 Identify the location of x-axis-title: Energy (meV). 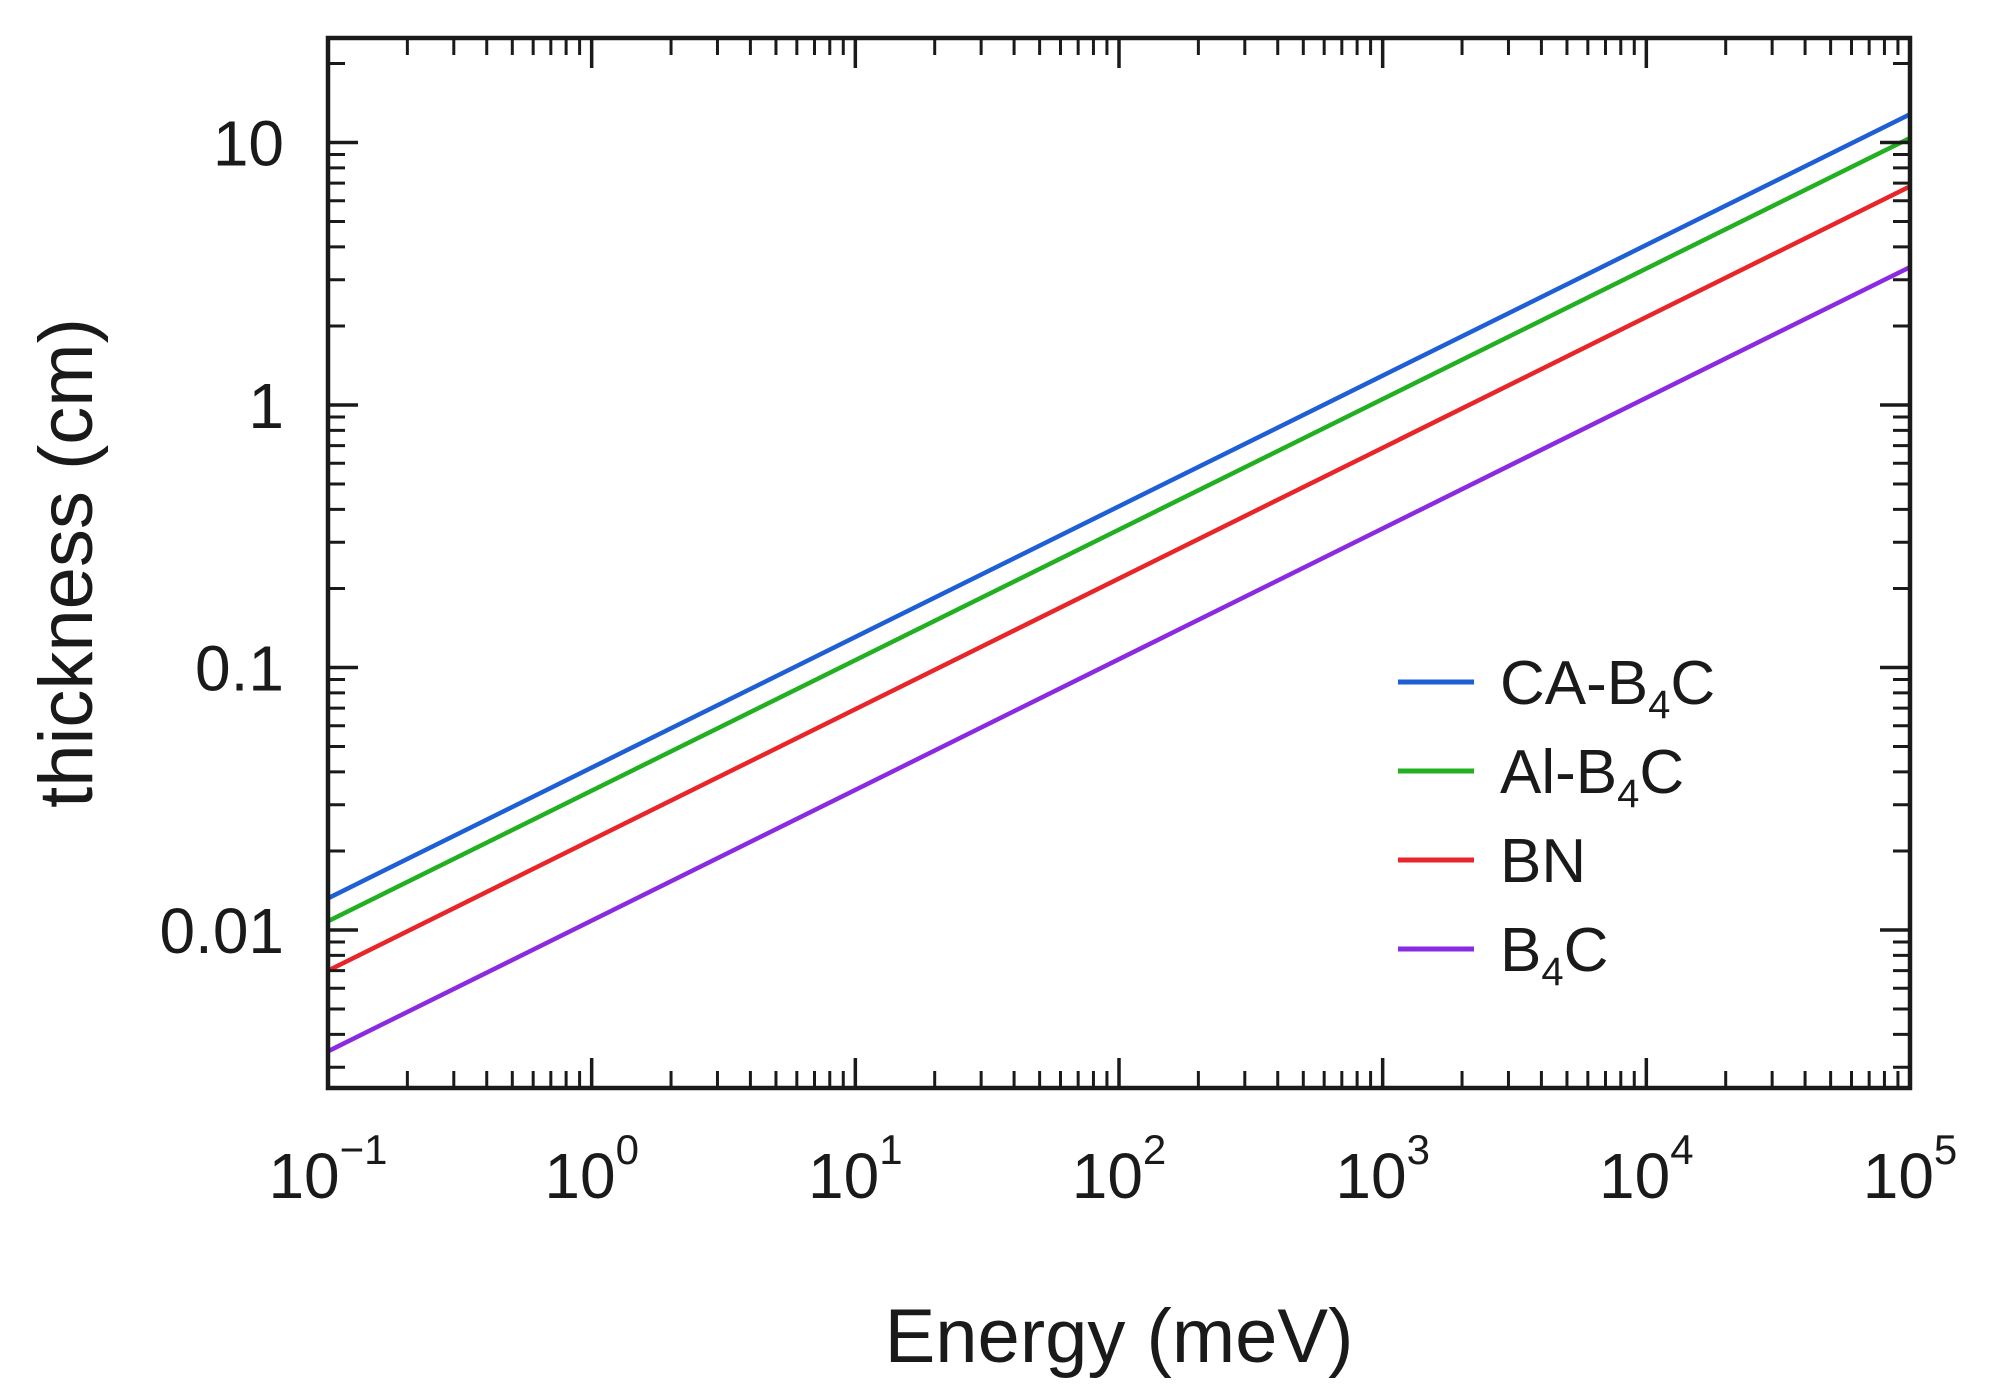
(1119, 1336).